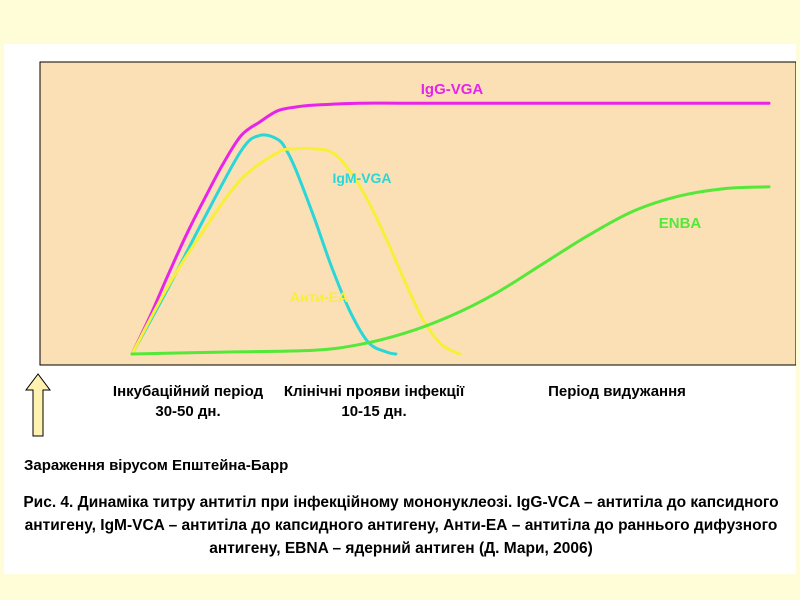 This screenshot has width=800, height=600. What do you see at coordinates (680, 223) in the screenshot?
I see `series-label-enba: ENBA` at bounding box center [680, 223].